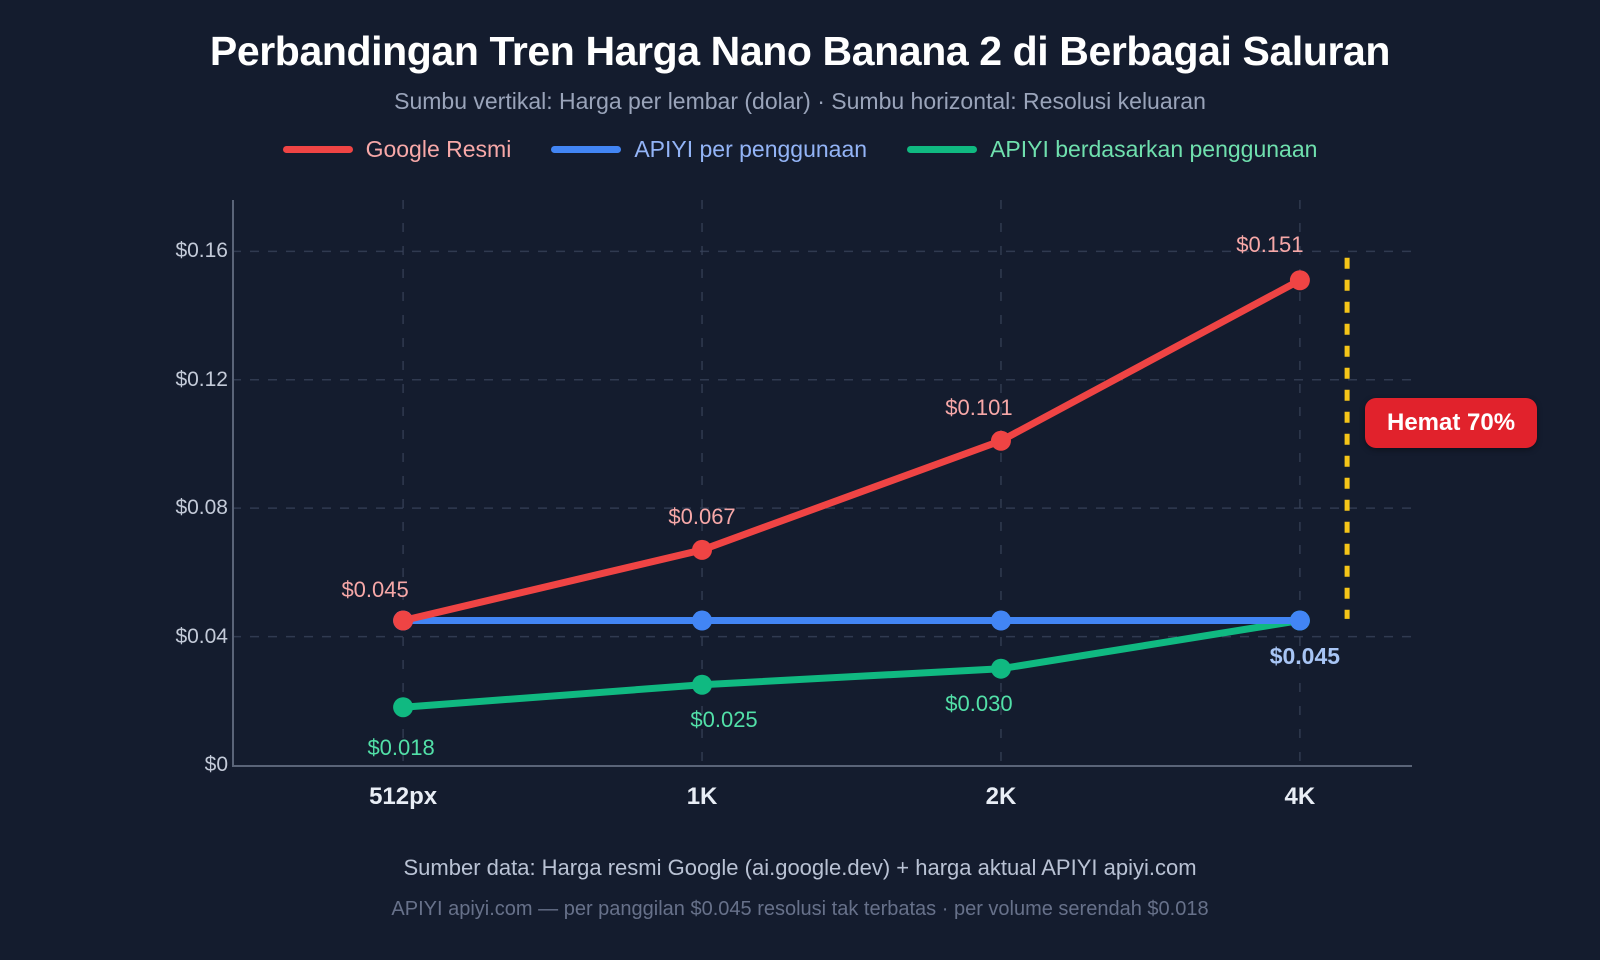 This screenshot has width=1600, height=960. I want to click on y-axis-tick-label: $0, so click(216, 764).